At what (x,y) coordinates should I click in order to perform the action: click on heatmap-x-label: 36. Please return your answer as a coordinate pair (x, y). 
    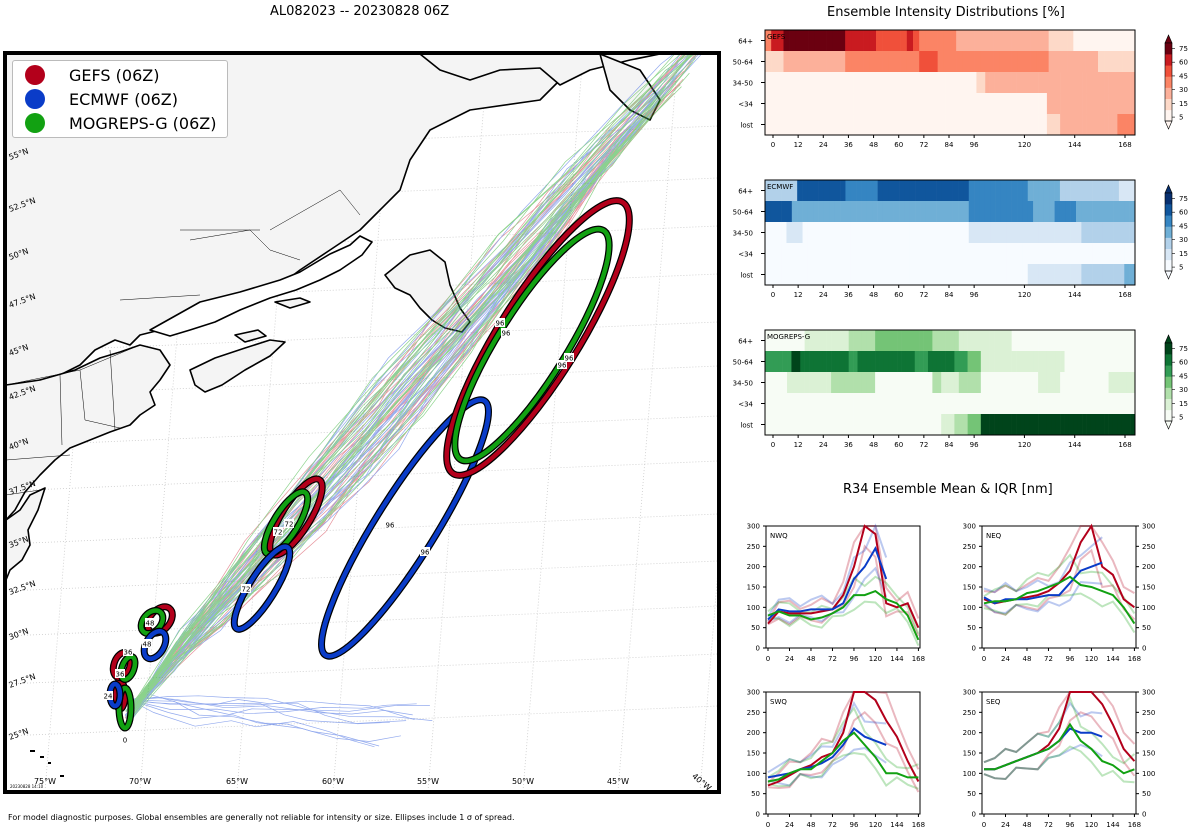
    Looking at the image, I should click on (848, 295).